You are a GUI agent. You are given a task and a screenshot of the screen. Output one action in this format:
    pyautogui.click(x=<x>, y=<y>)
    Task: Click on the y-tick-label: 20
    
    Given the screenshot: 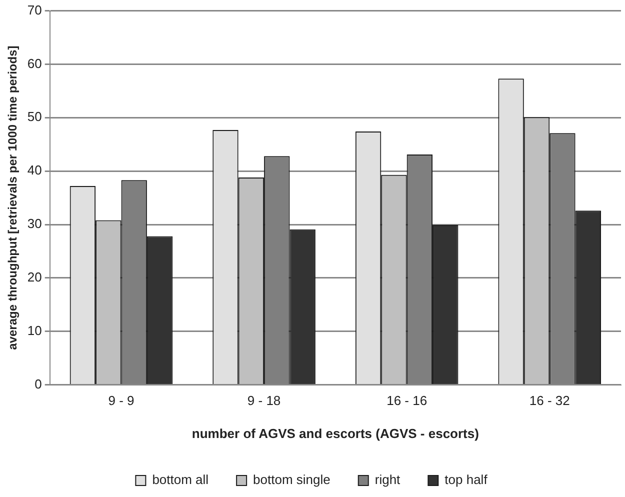 What is the action you would take?
    pyautogui.click(x=34, y=277)
    